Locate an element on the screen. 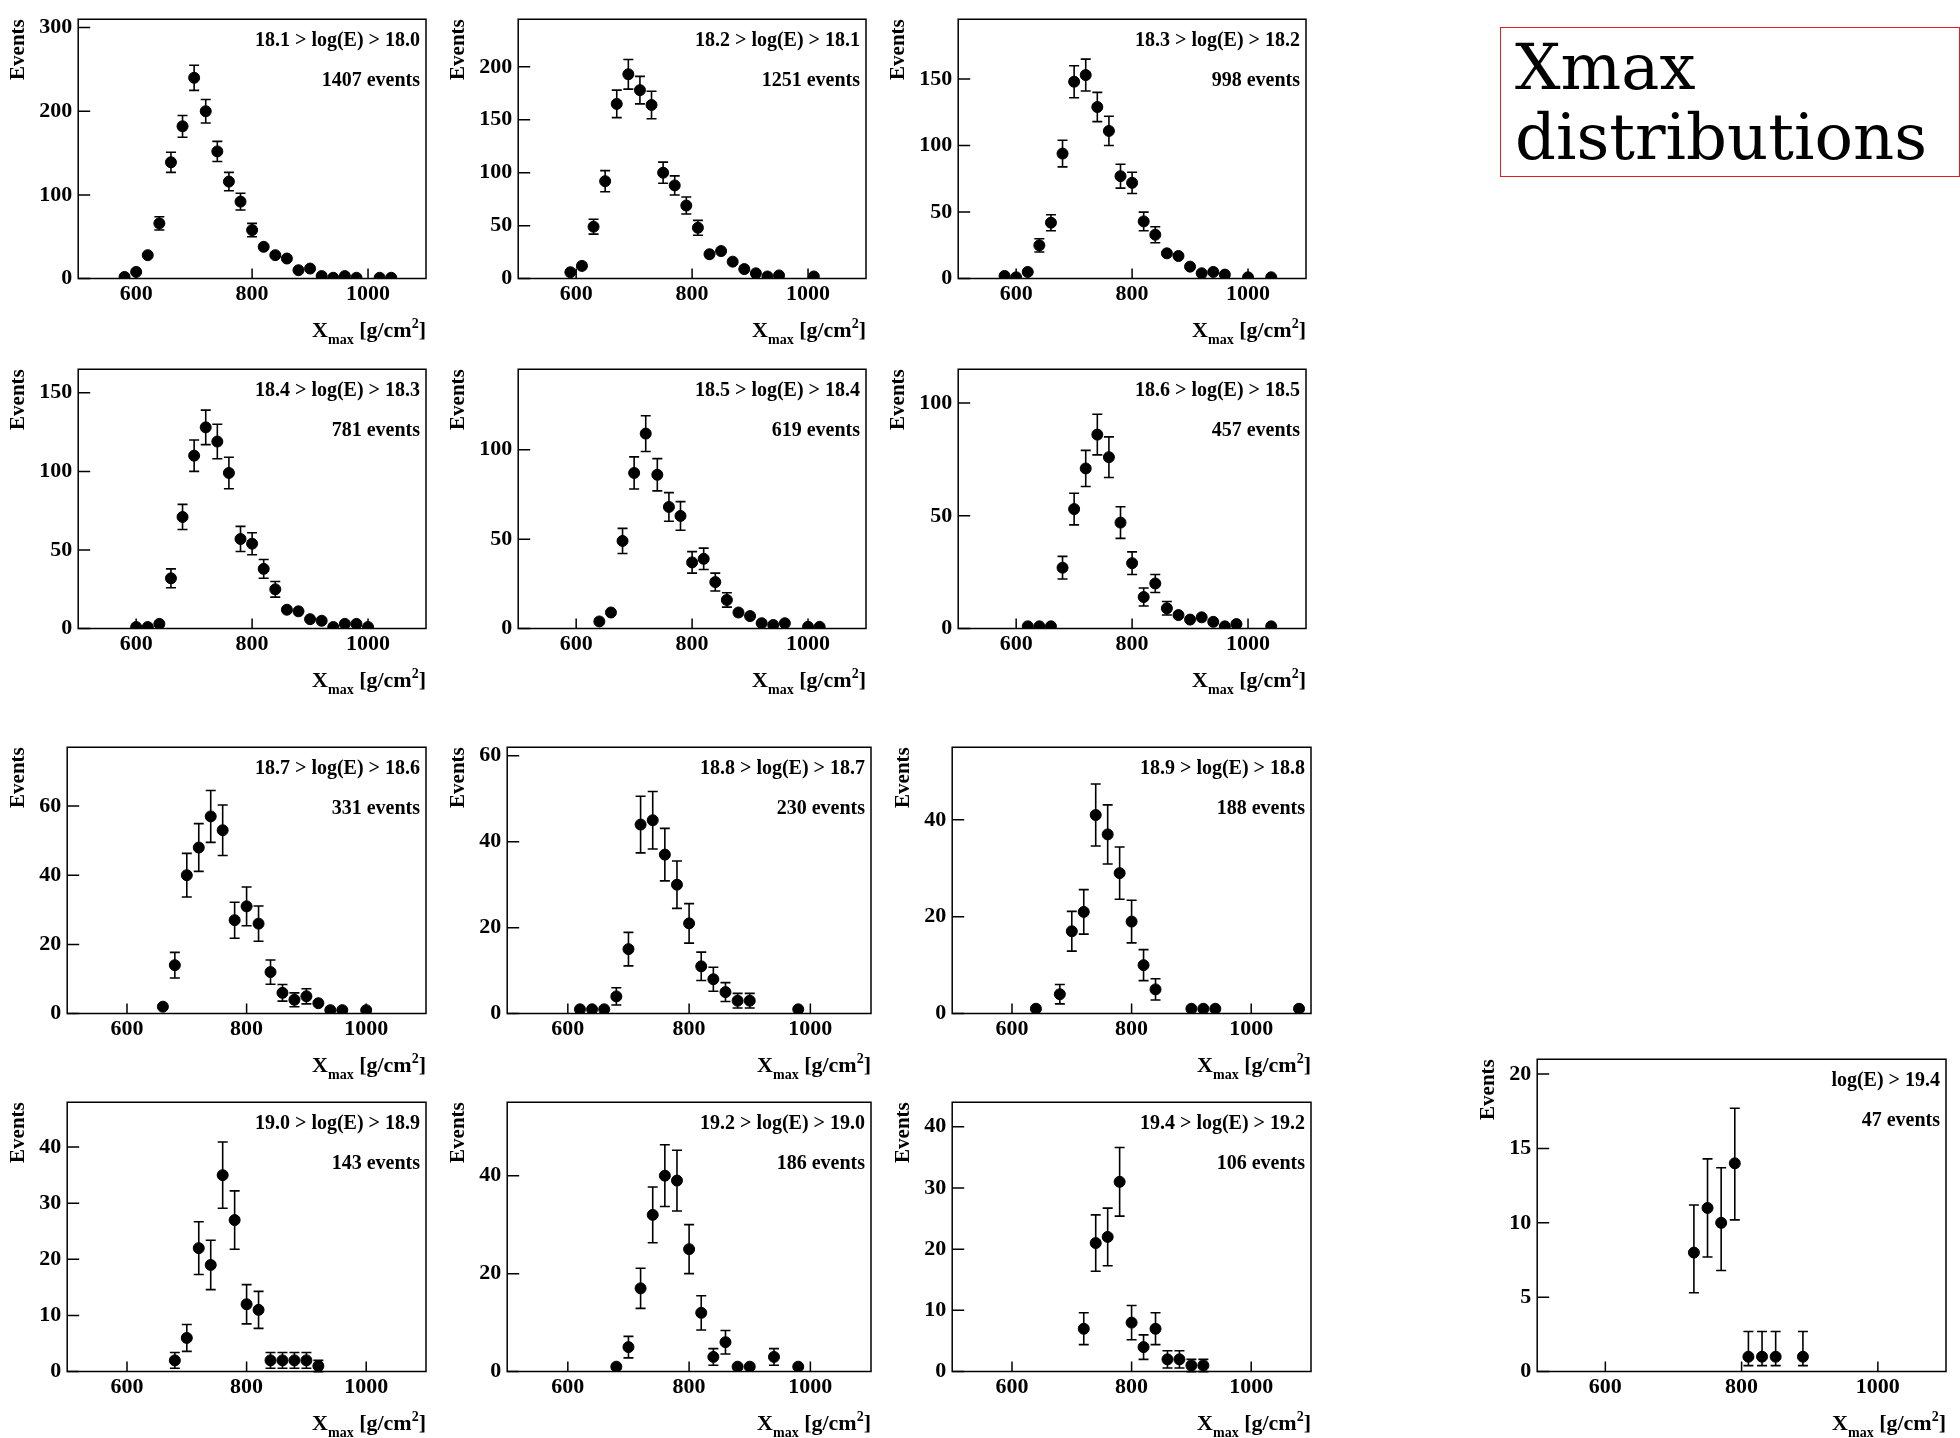 This screenshot has width=1960, height=1438. annotation: 998 events is located at coordinates (1256, 79).